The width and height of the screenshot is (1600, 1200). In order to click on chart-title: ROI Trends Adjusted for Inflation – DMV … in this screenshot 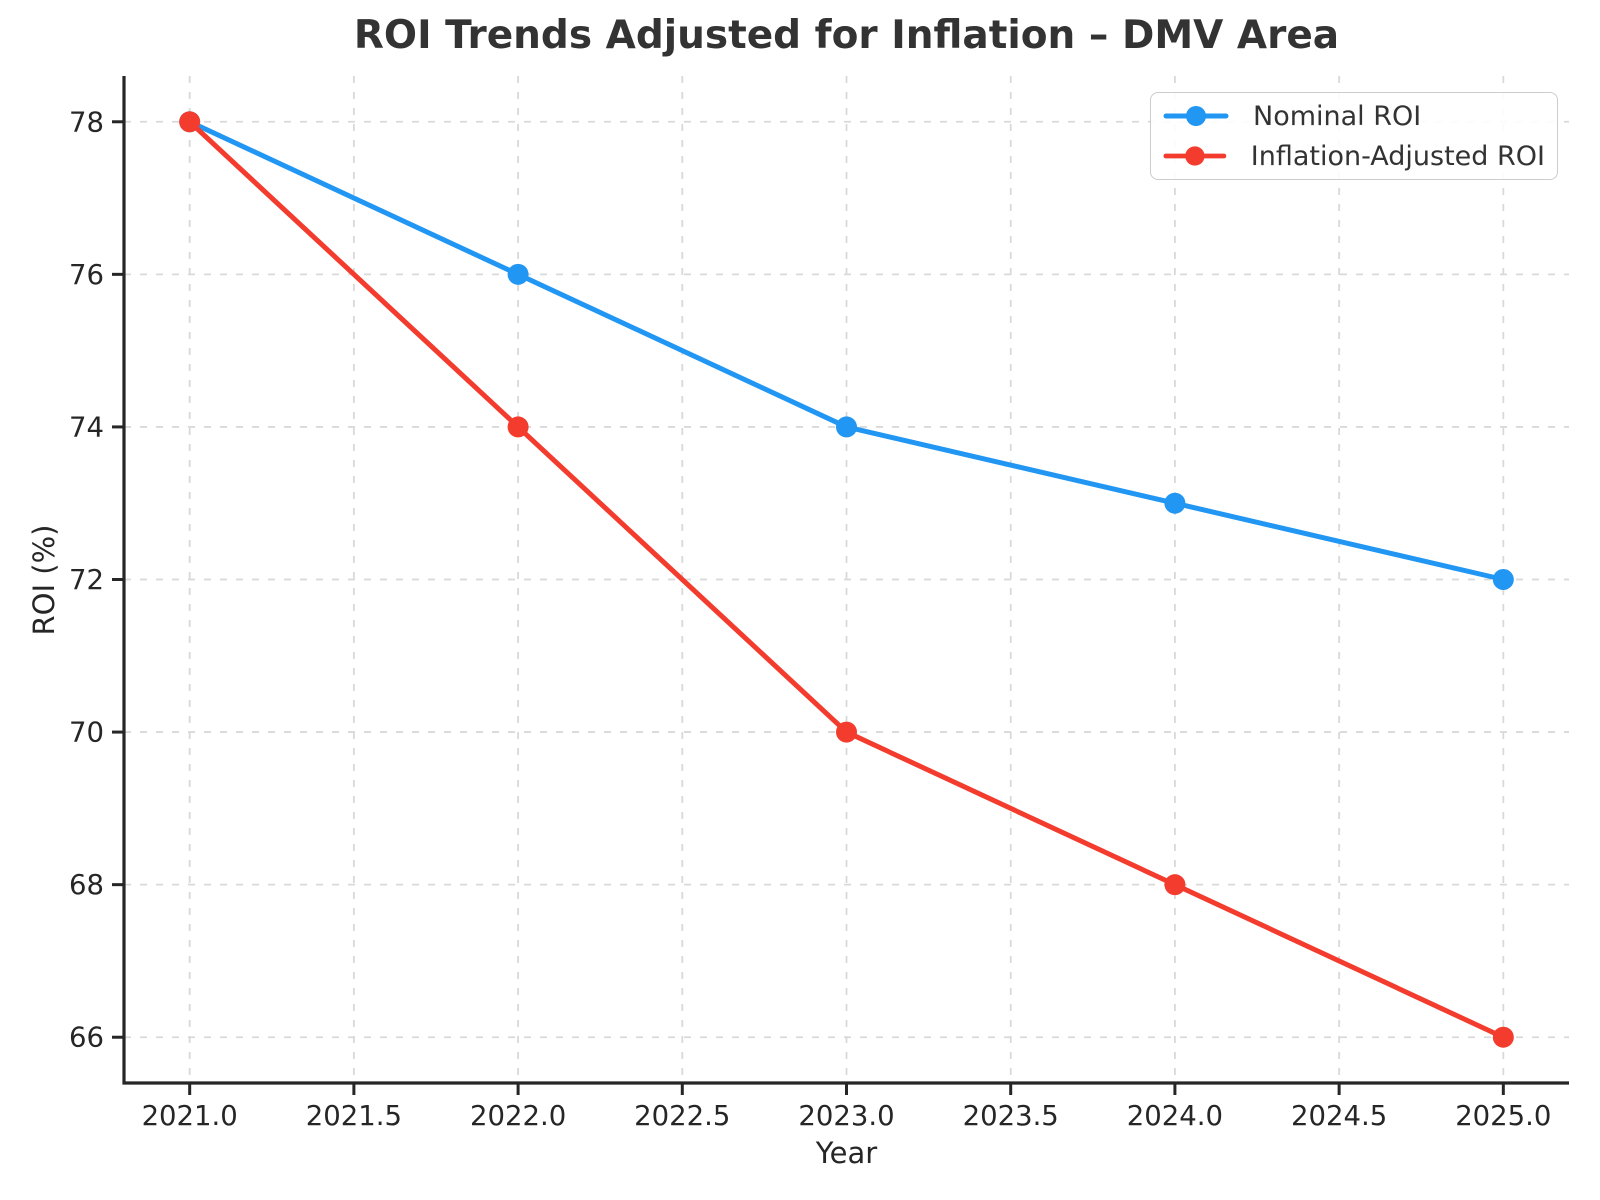, I will do `click(846, 35)`.